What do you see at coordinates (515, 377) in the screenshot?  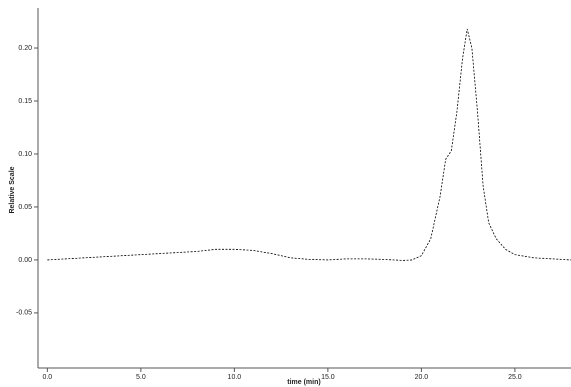 I see `x-tick-label: 25.0` at bounding box center [515, 377].